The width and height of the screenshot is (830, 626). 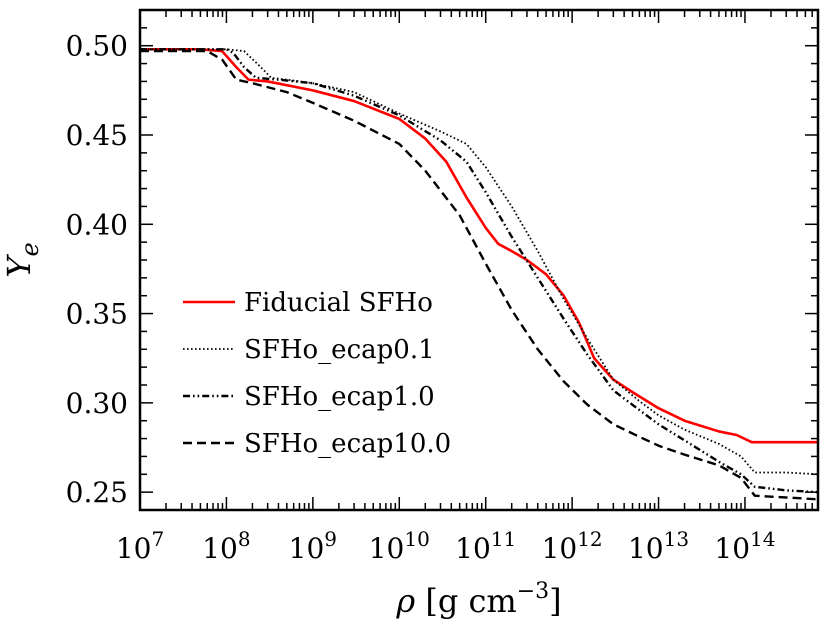 I want to click on legend-label: SFHo_ecap10.0, so click(x=347, y=444).